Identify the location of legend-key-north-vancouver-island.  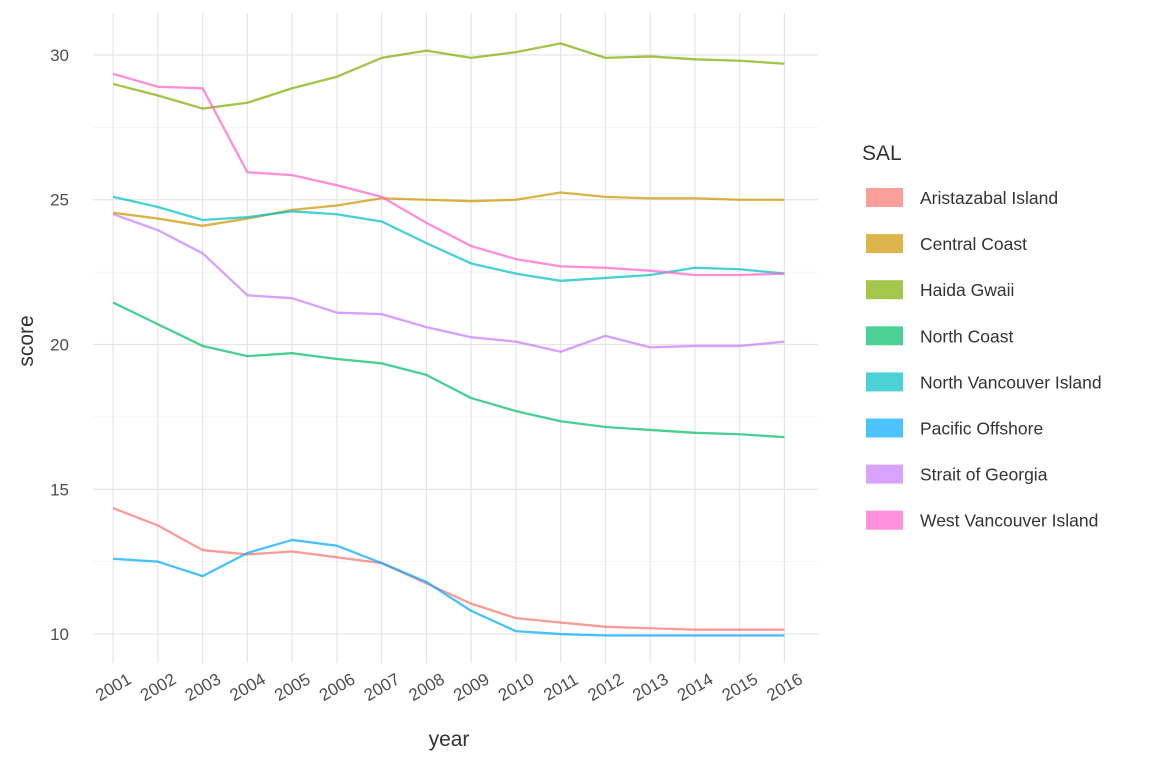
(884, 382).